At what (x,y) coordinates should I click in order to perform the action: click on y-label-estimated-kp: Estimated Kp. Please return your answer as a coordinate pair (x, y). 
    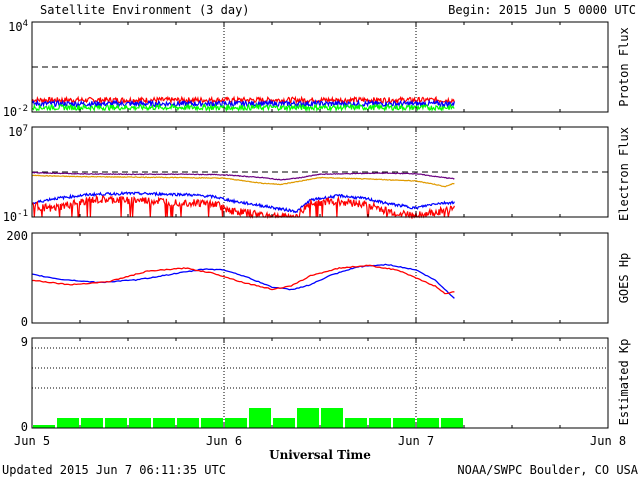
    Looking at the image, I should click on (624, 382).